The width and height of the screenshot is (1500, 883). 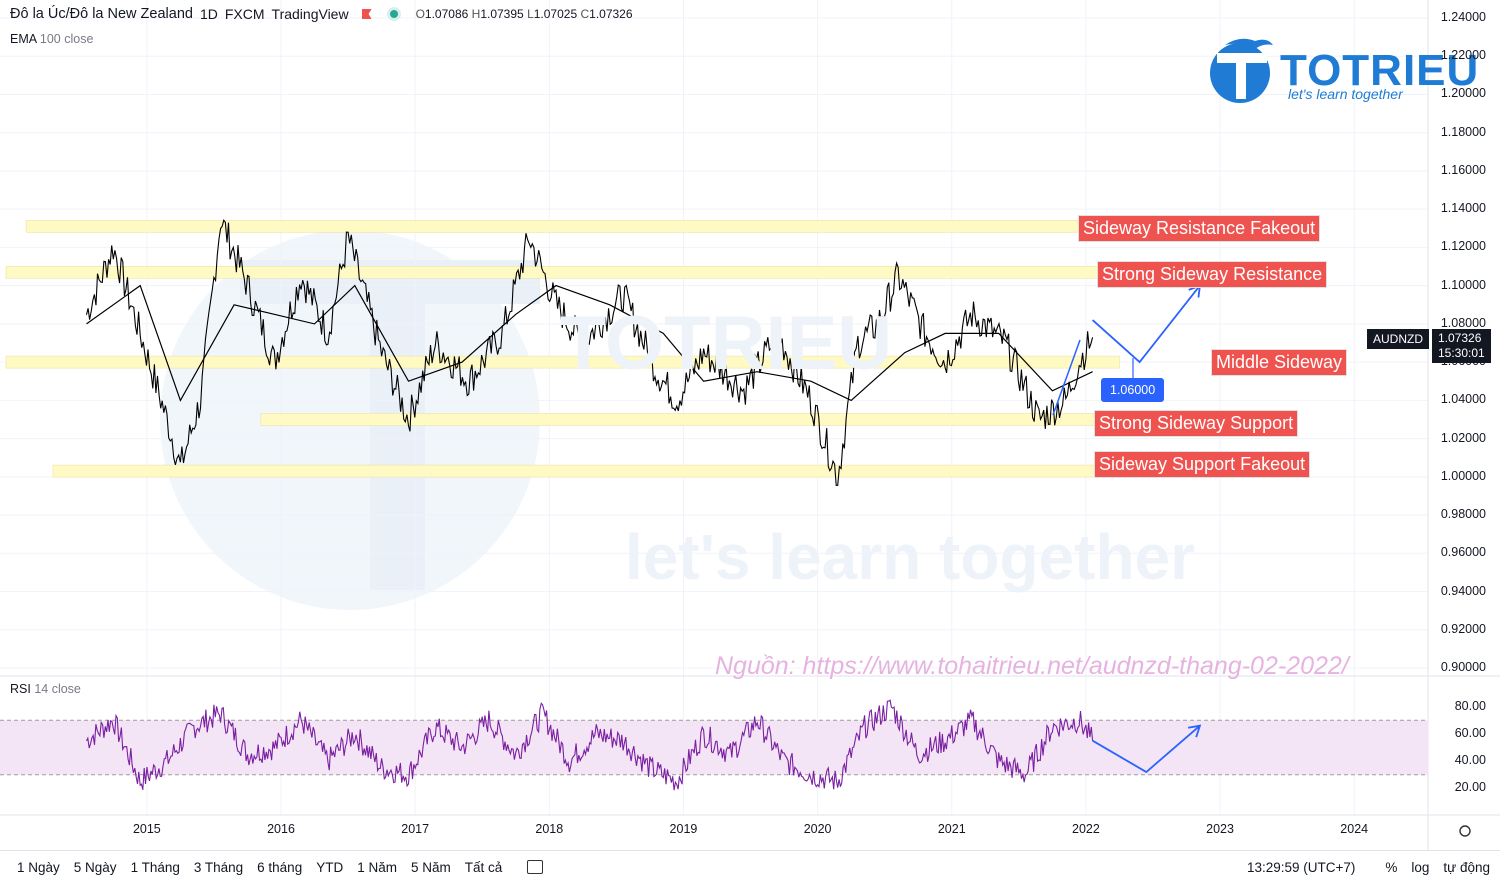 I want to click on zone-label-middle: Middle Sideway, so click(x=1279, y=362).